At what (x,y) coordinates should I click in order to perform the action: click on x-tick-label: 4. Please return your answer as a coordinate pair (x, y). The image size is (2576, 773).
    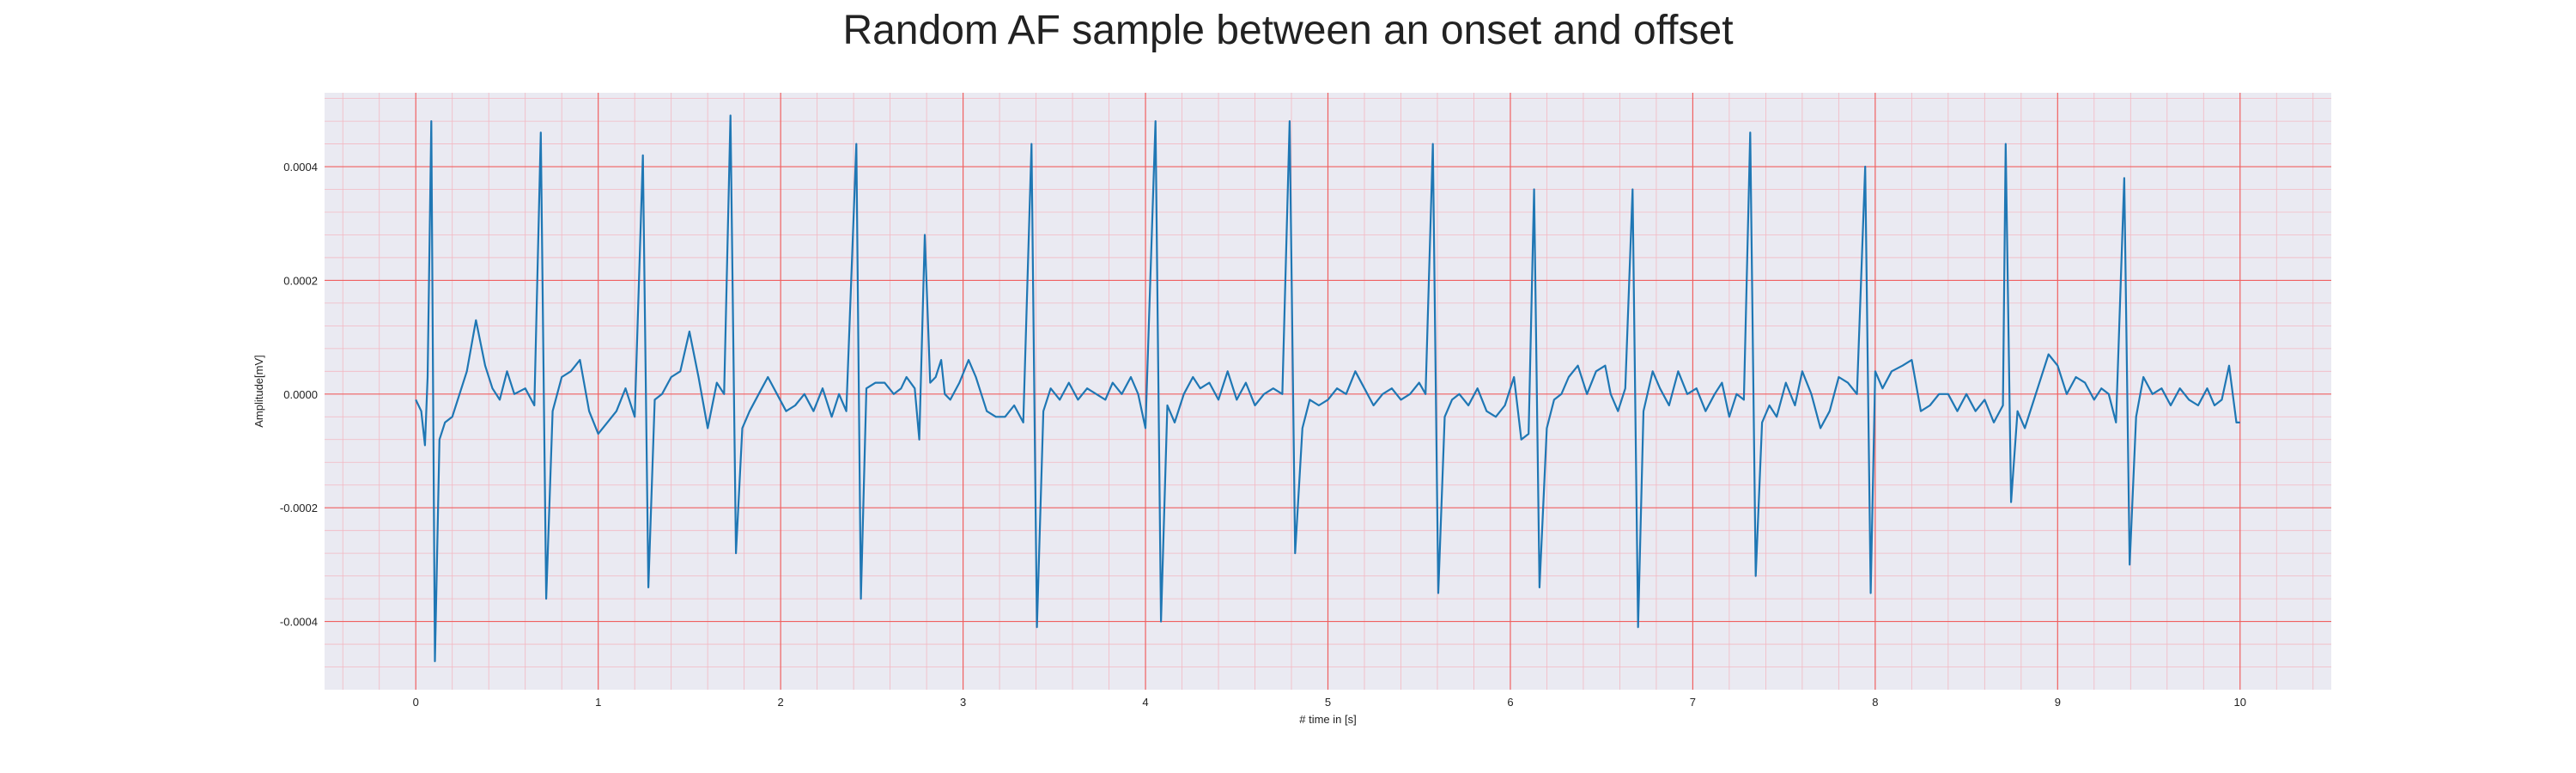
    Looking at the image, I should click on (1145, 702).